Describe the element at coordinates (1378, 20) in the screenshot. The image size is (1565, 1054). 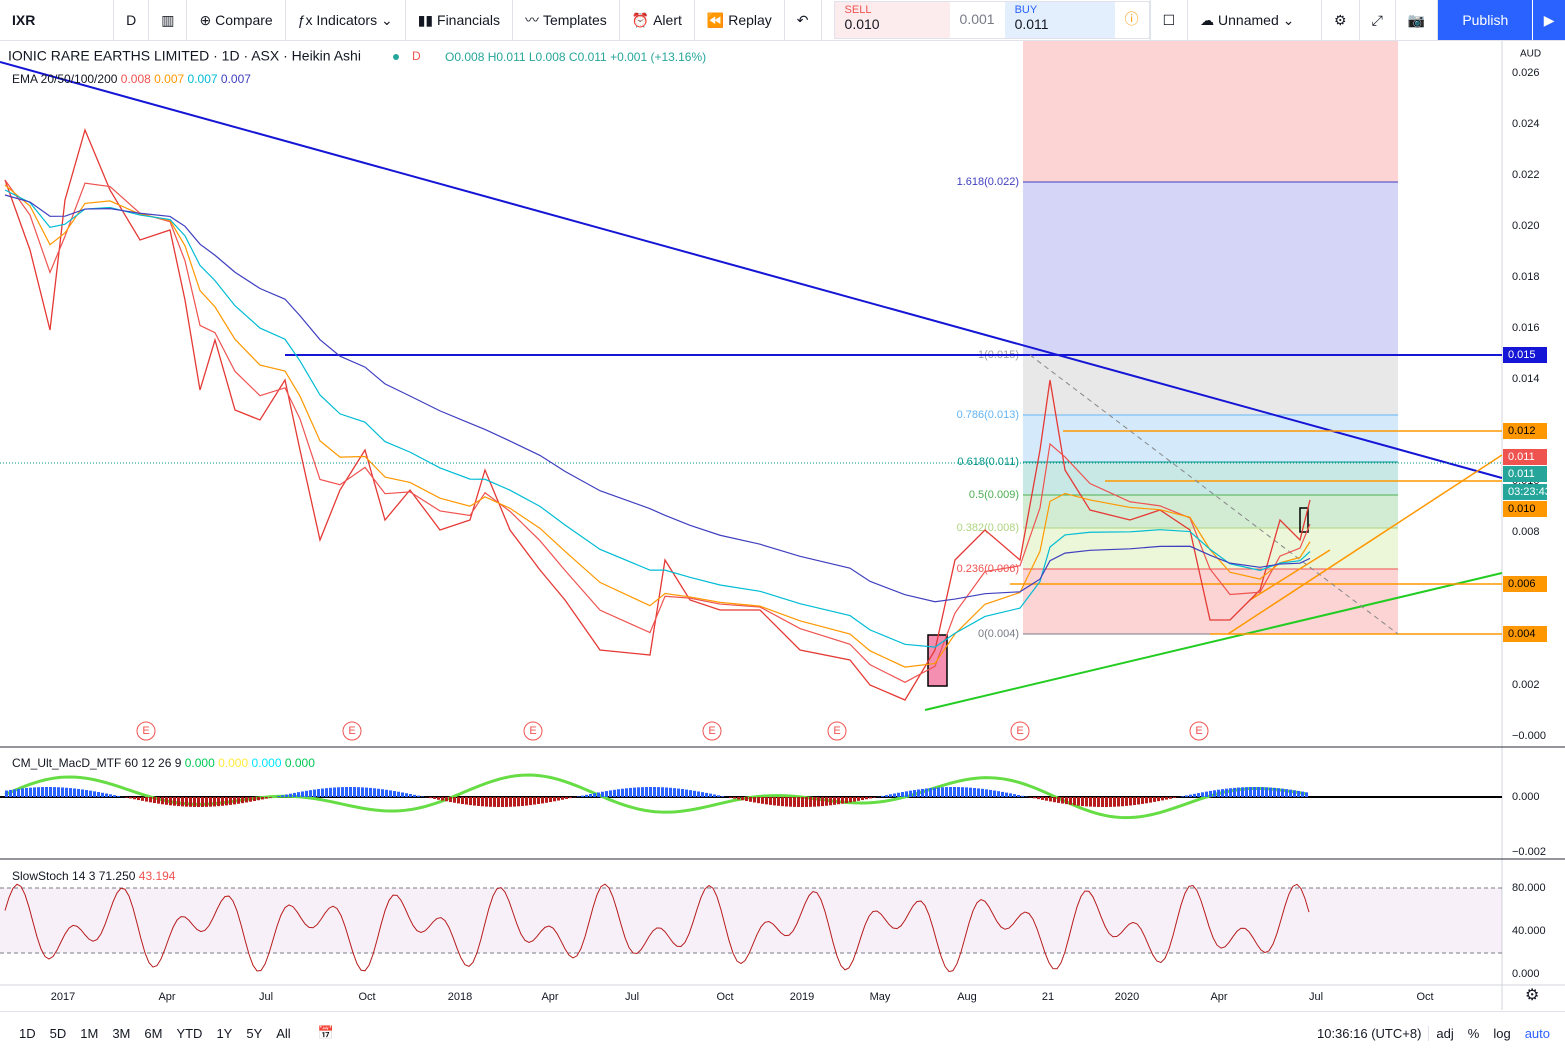
I see `expand: ⤢` at that location.